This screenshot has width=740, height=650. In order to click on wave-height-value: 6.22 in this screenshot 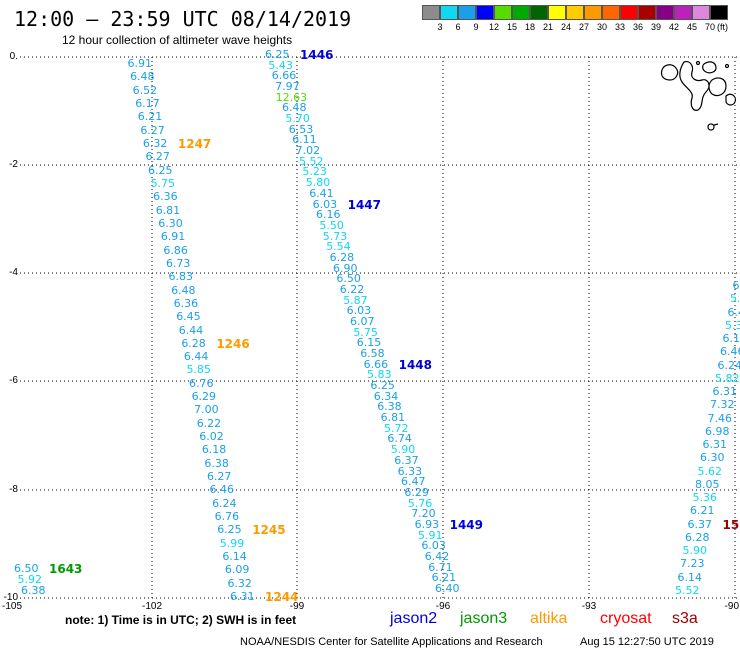, I will do `click(209, 423)`.